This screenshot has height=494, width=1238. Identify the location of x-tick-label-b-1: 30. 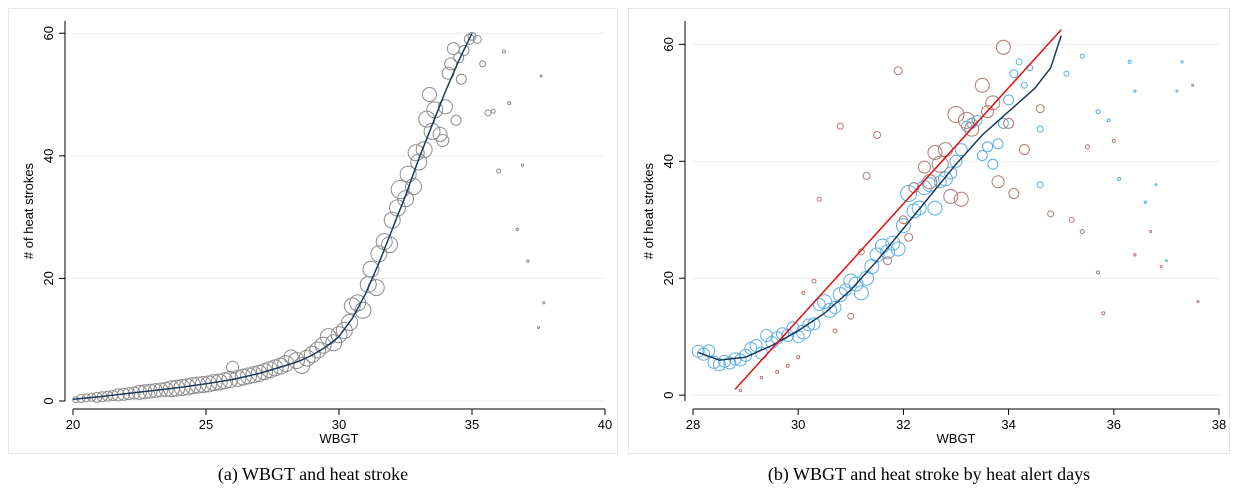
(798, 424).